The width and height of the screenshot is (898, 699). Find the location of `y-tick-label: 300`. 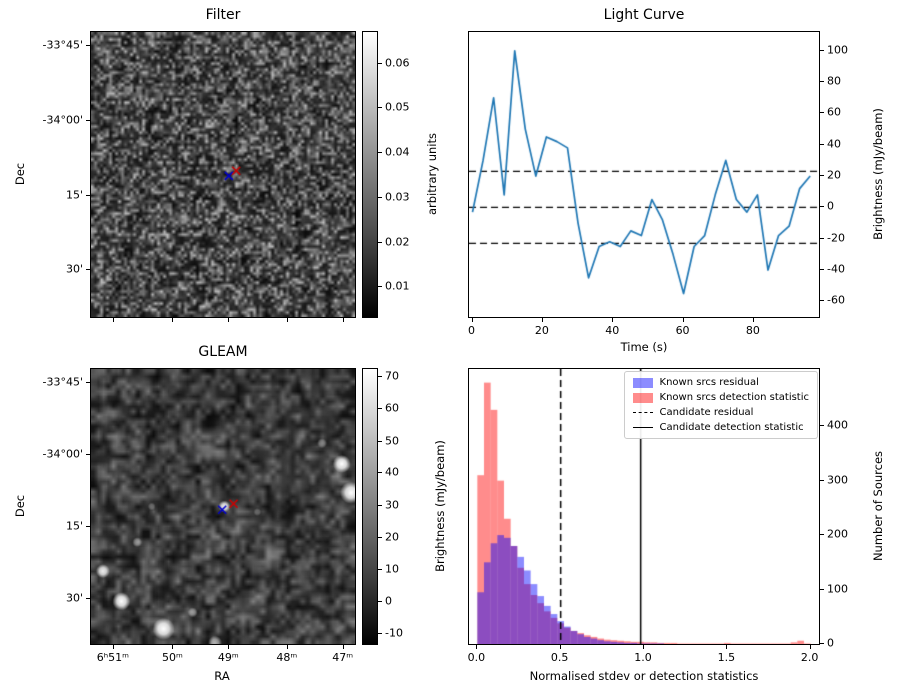

y-tick-label: 300 is located at coordinates (837, 480).